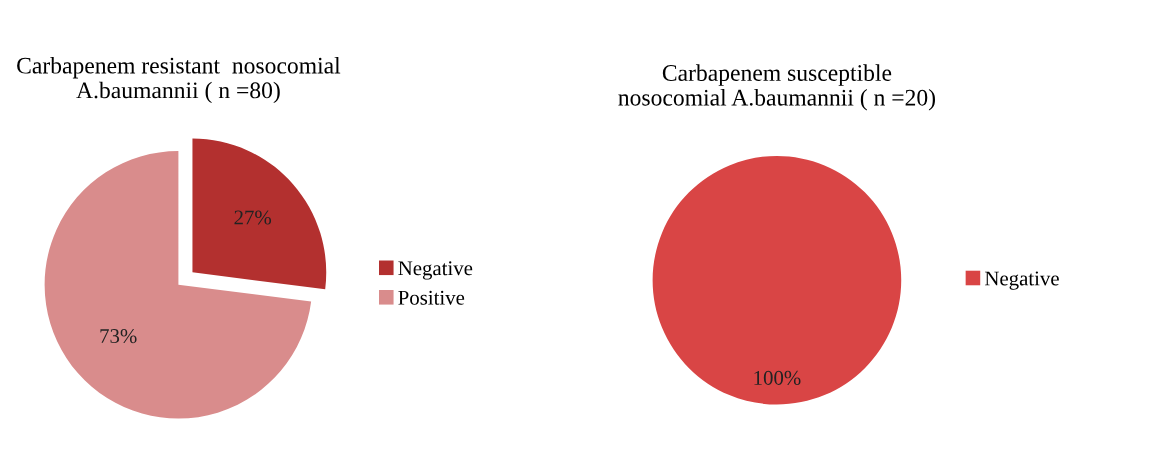 The width and height of the screenshot is (1151, 452). What do you see at coordinates (777, 377) in the screenshot?
I see `data-label: 100%` at bounding box center [777, 377].